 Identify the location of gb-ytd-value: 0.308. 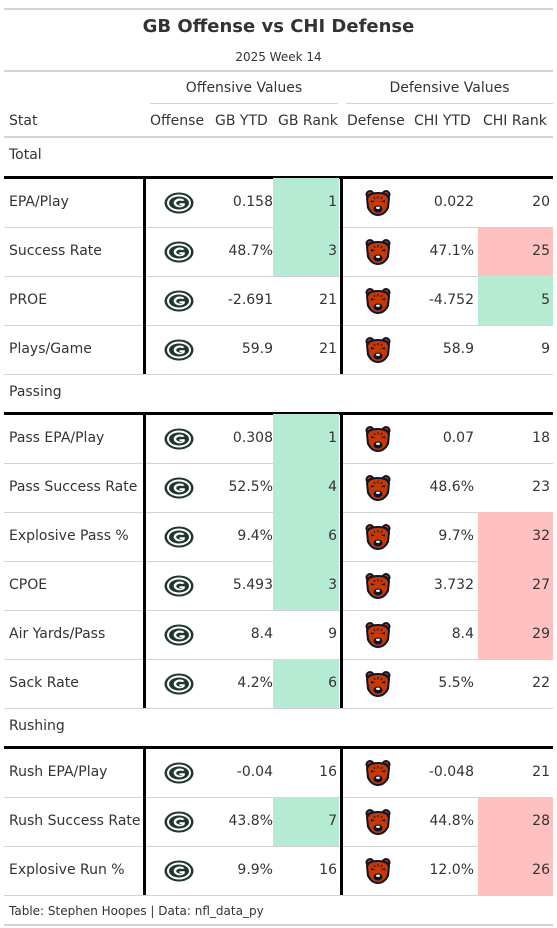
(252, 438).